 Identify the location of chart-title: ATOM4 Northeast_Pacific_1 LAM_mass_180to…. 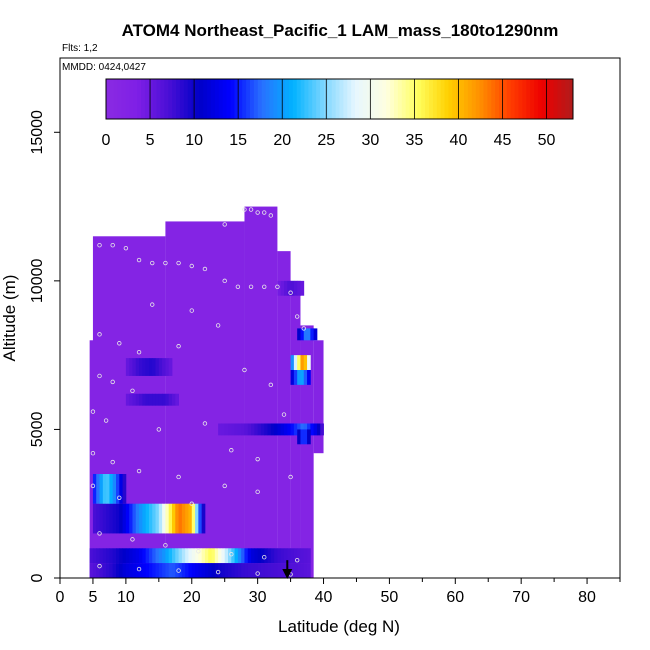
(340, 30).